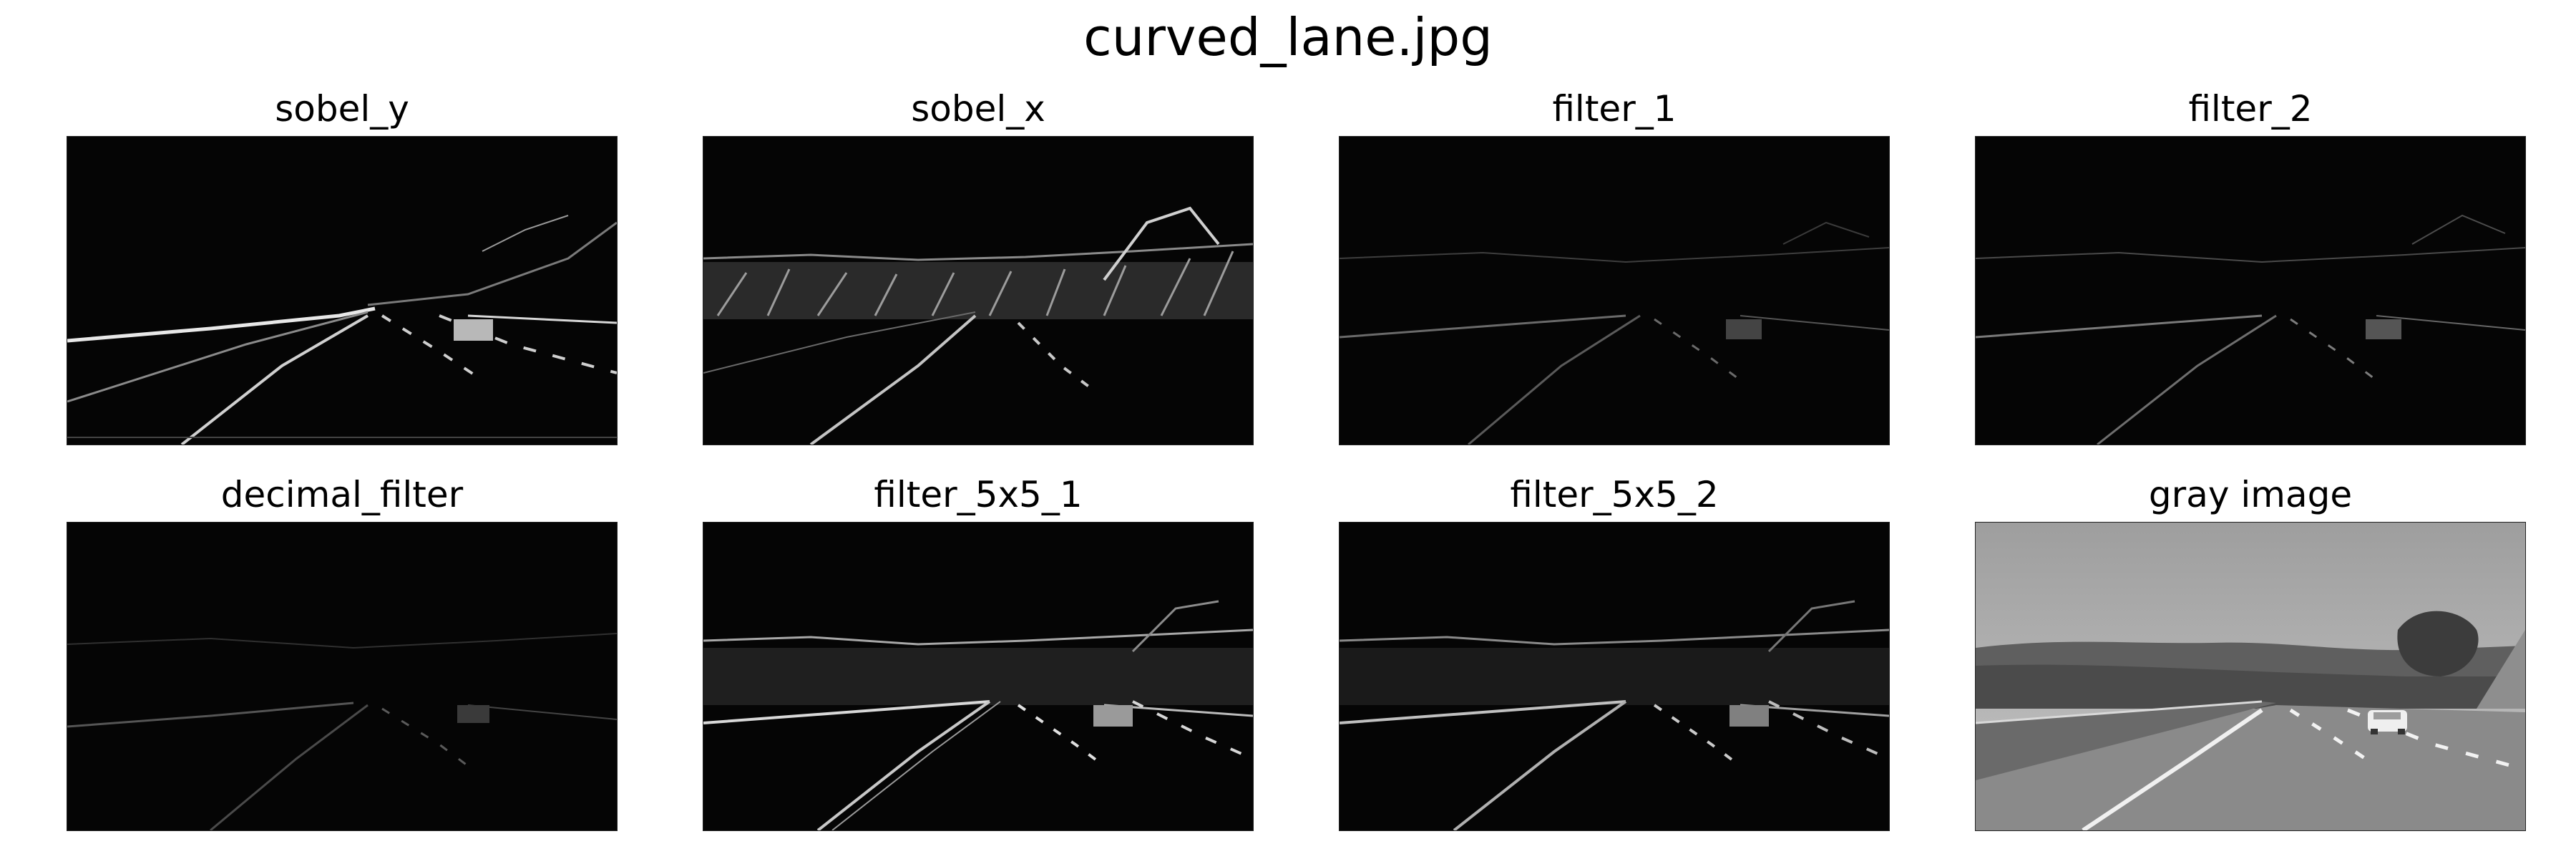 The height and width of the screenshot is (859, 2576). I want to click on panel-title: filter_5x5_2, so click(1614, 494).